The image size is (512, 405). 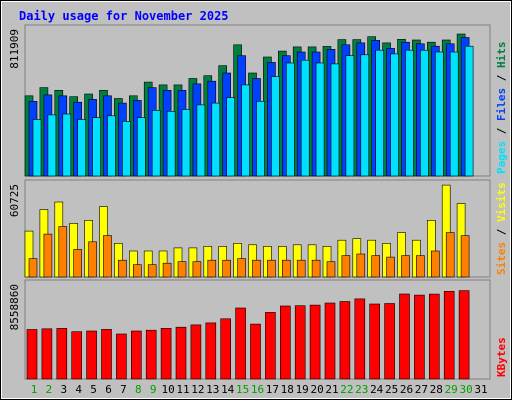 What do you see at coordinates (465, 389) in the screenshot?
I see `x-tick-label-day-30: 30` at bounding box center [465, 389].